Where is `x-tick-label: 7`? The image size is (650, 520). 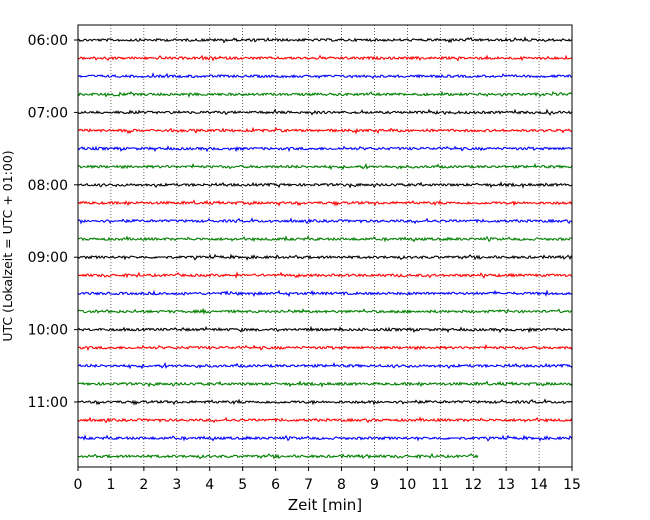
x-tick-label: 7 is located at coordinates (308, 485).